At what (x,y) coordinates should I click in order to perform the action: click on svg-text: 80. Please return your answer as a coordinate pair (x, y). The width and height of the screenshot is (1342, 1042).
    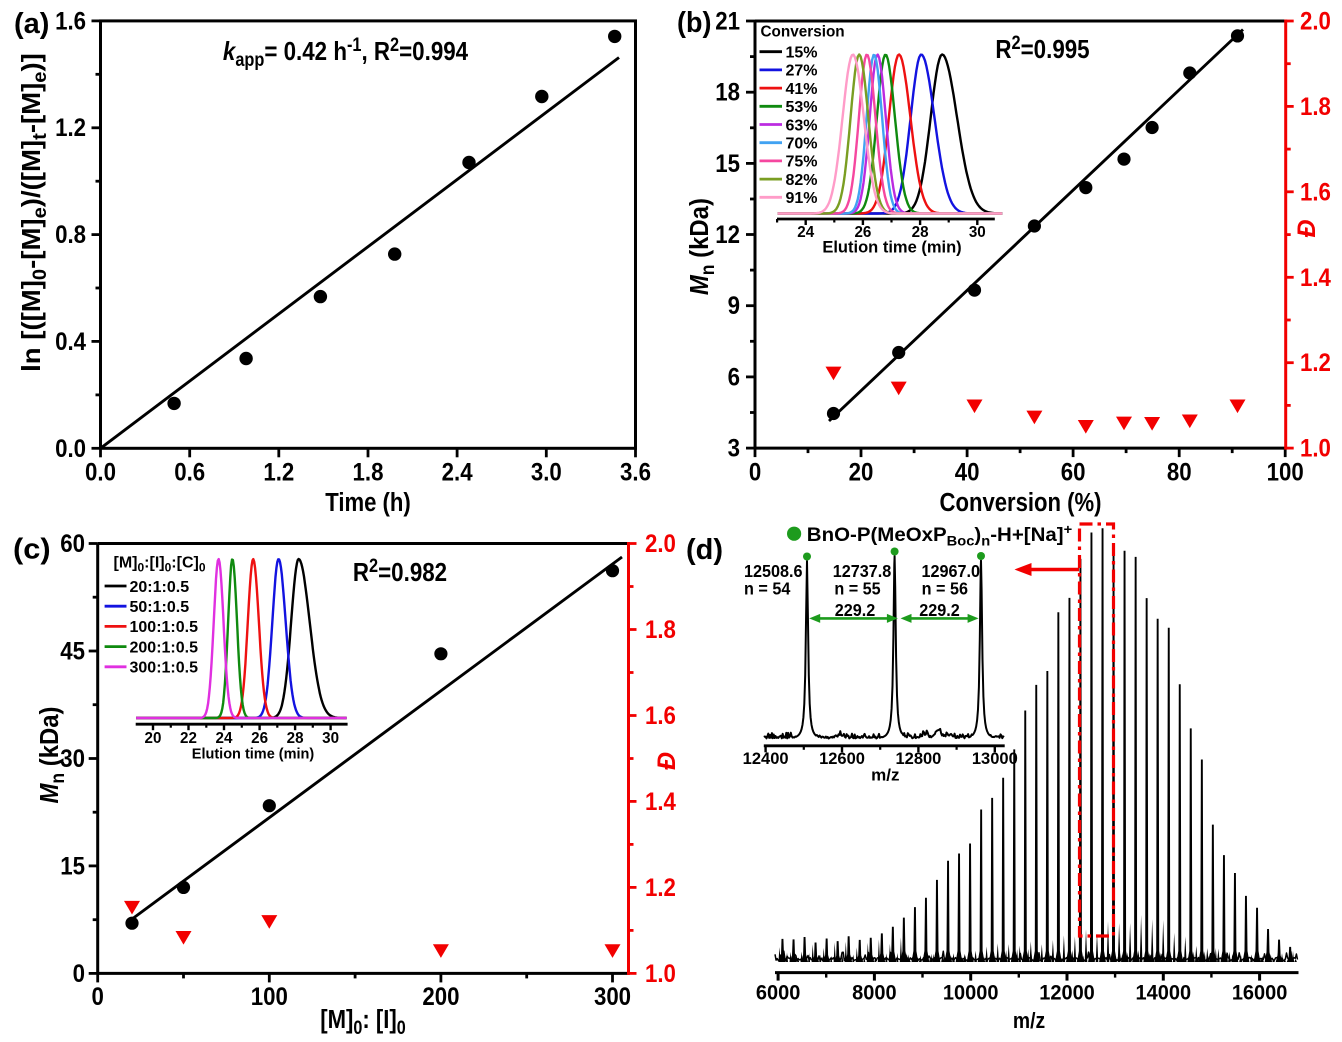
    Looking at the image, I should click on (1179, 472).